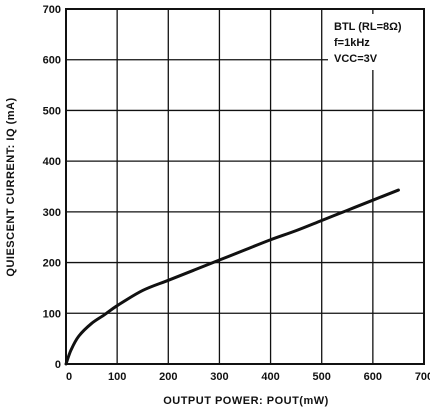 The height and width of the screenshot is (416, 430). Describe the element at coordinates (52, 111) in the screenshot. I see `y-tick-label: 500` at that location.